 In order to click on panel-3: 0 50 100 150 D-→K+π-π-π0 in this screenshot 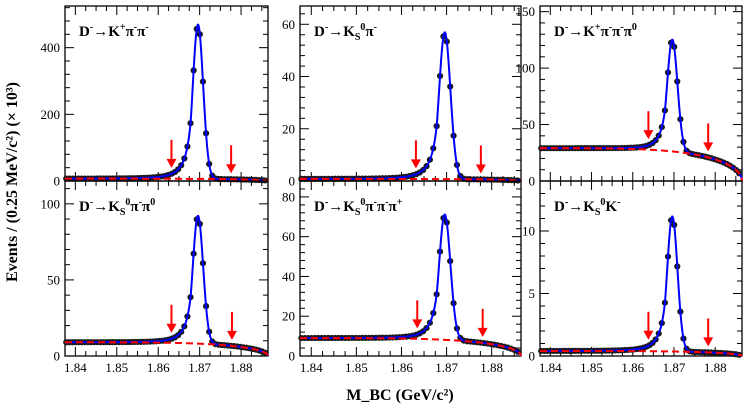, I will do `click(629, 96)`.